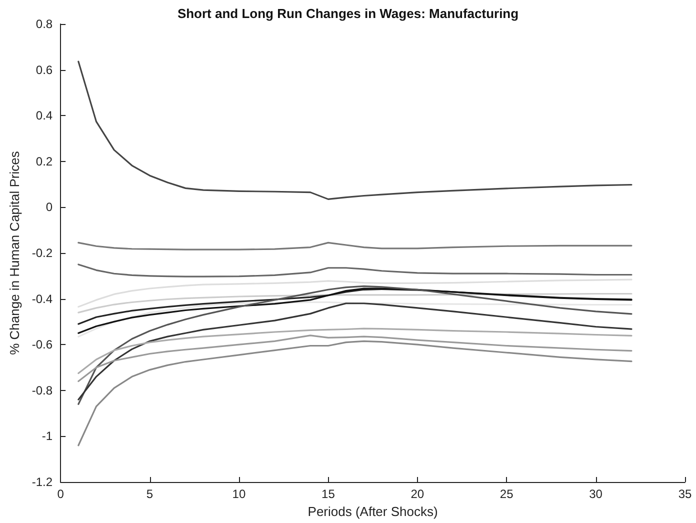 The width and height of the screenshot is (696, 523). I want to click on y-tick-label: 0.2, so click(44, 161).